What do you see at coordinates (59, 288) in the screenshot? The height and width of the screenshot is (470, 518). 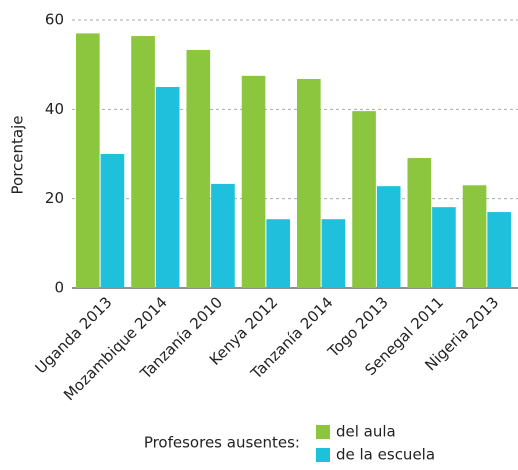 I see `y-tick-label: 0` at bounding box center [59, 288].